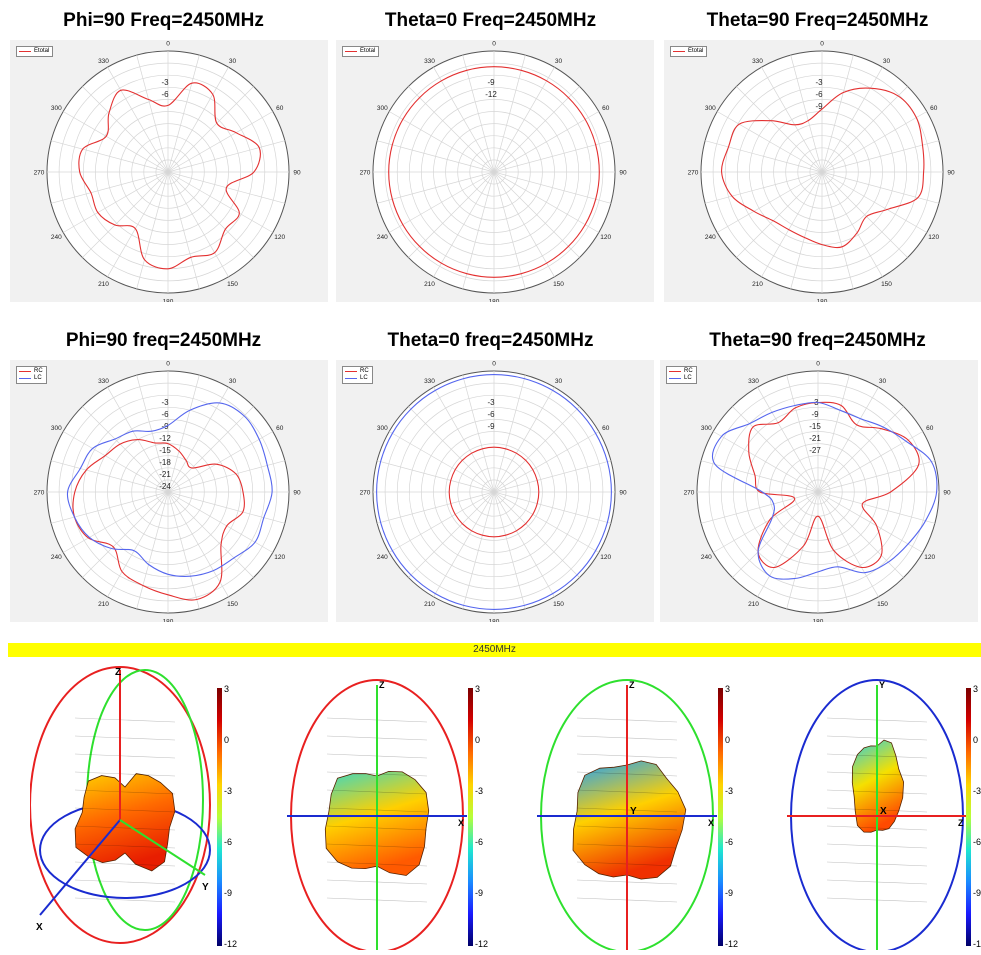  I want to click on axis-label-center: Y, so click(633, 811).